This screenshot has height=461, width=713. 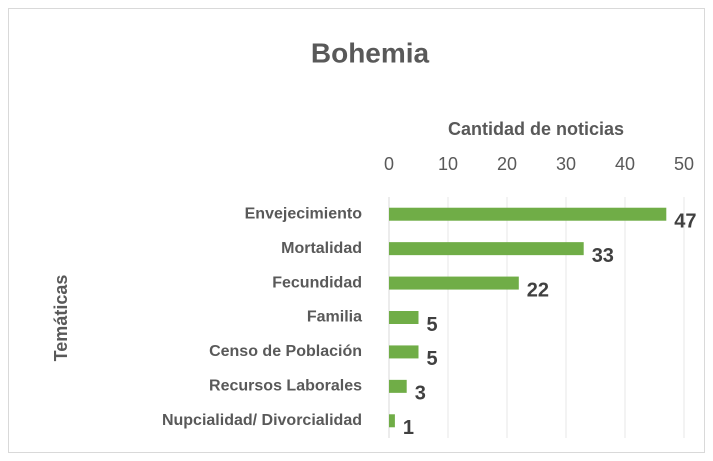 I want to click on y-axis-title: Temáticas, so click(x=61, y=318).